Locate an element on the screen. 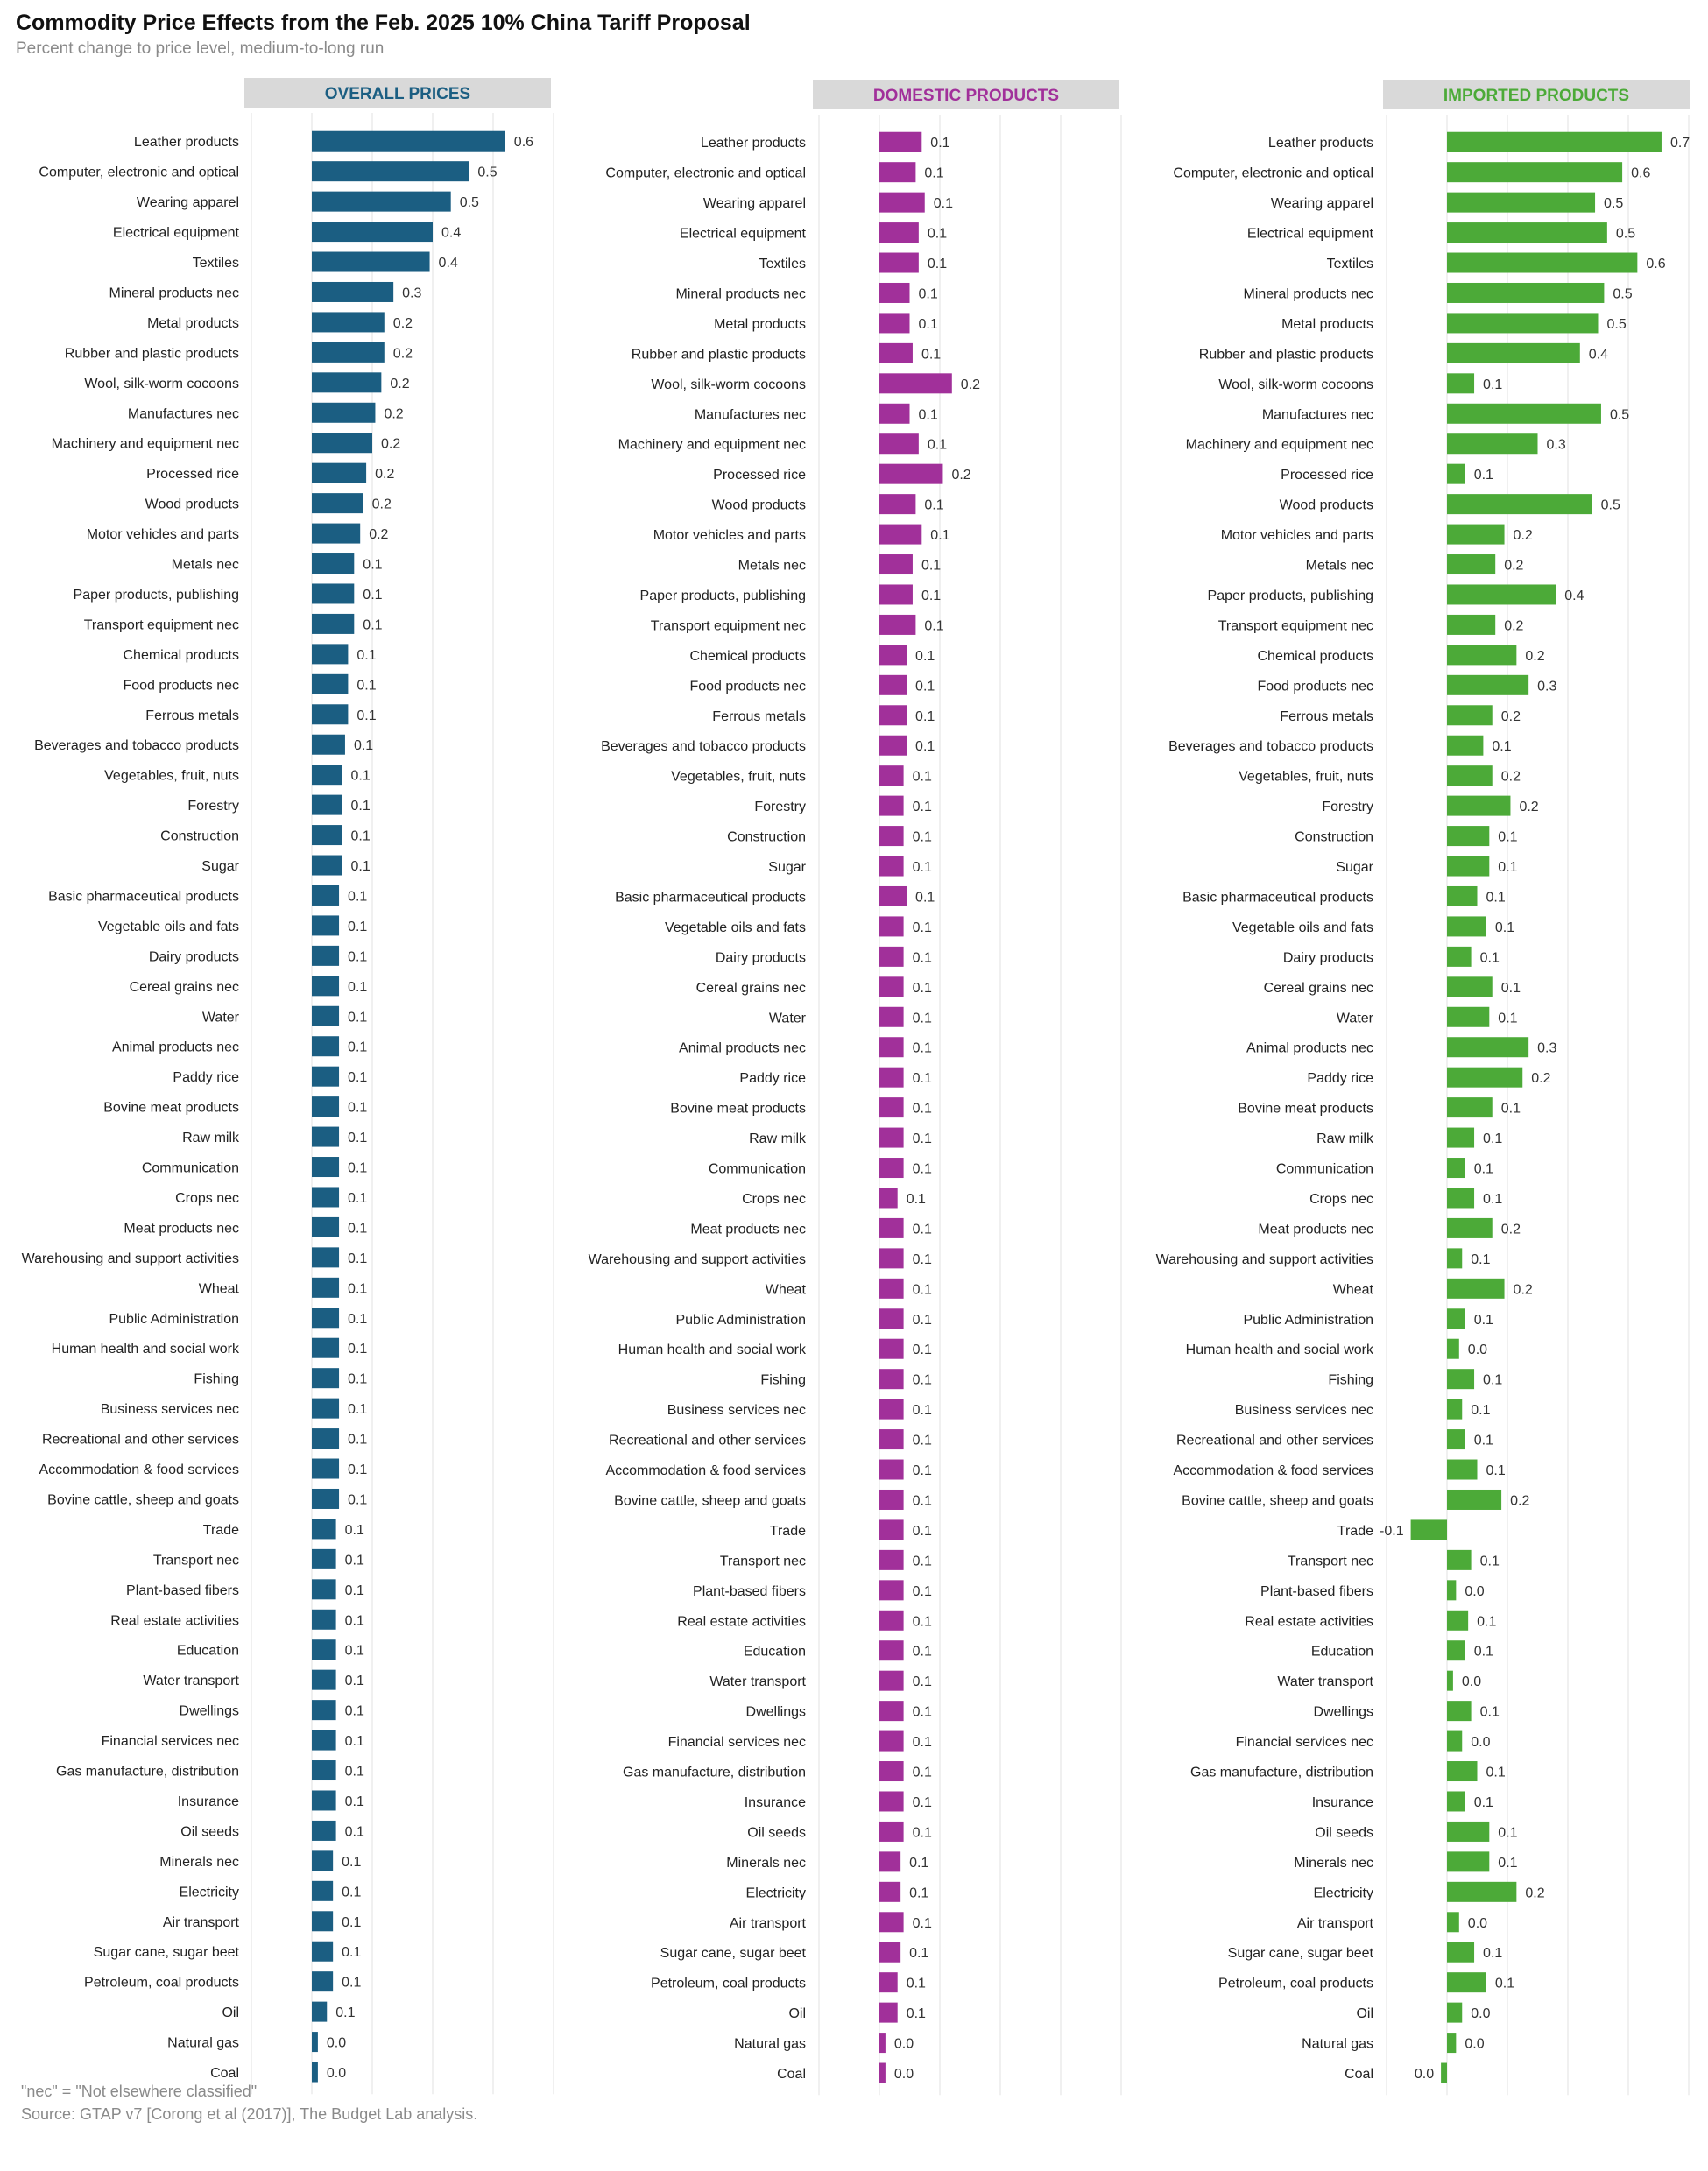 The height and width of the screenshot is (2171, 1708). category-label: Air transport is located at coordinates (768, 1924).